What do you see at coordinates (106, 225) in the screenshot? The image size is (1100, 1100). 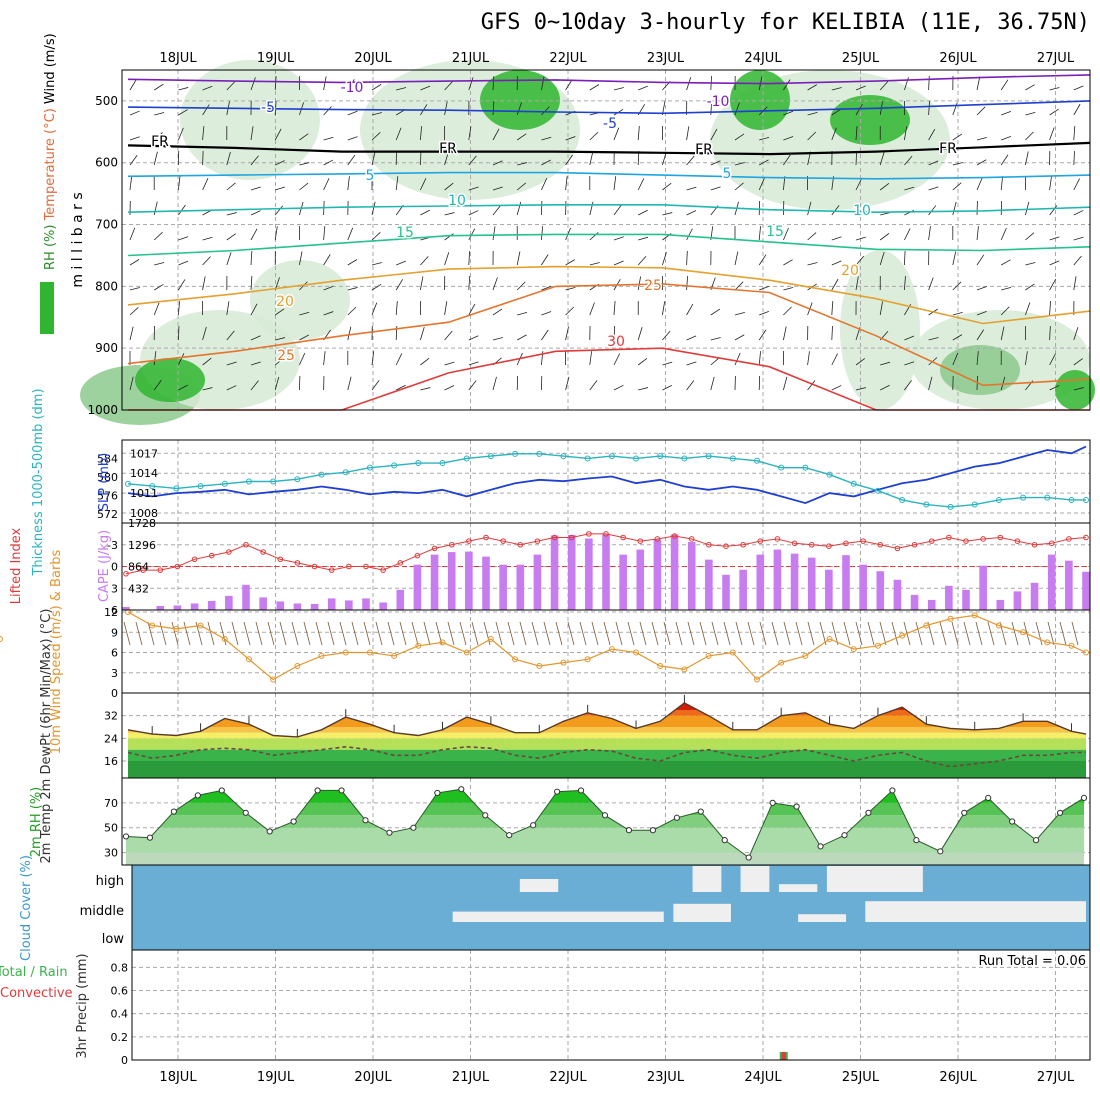 I see `y-tick-label: 700` at bounding box center [106, 225].